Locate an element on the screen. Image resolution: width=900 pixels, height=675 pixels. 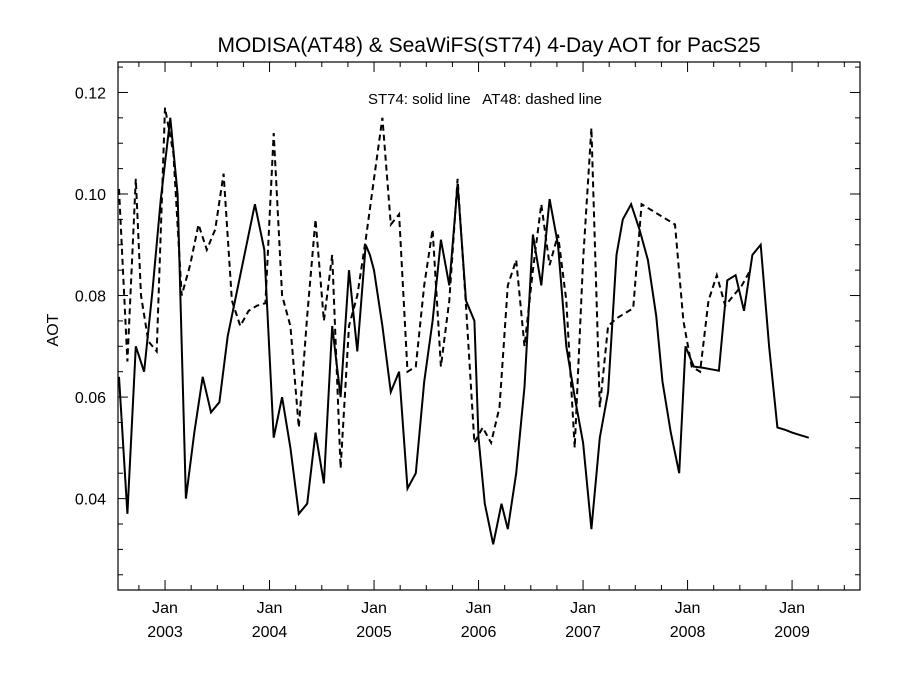
x-tick-year: 2006 is located at coordinates (479, 632).